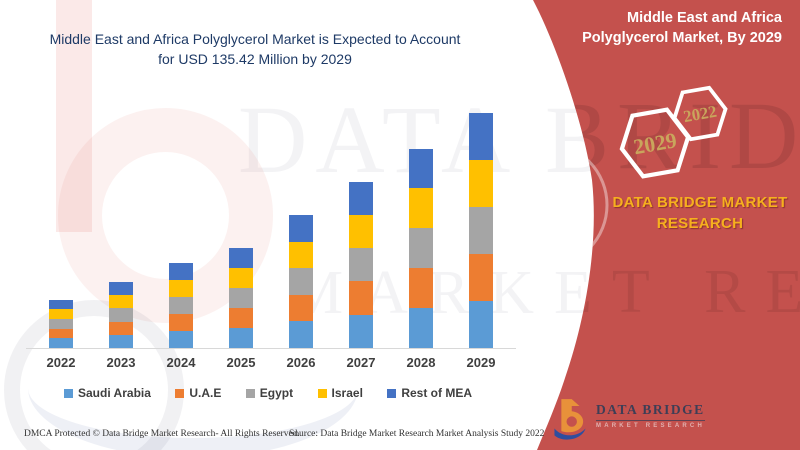 This screenshot has height=450, width=800. I want to click on bar-segment-2029-israel, so click(481, 183).